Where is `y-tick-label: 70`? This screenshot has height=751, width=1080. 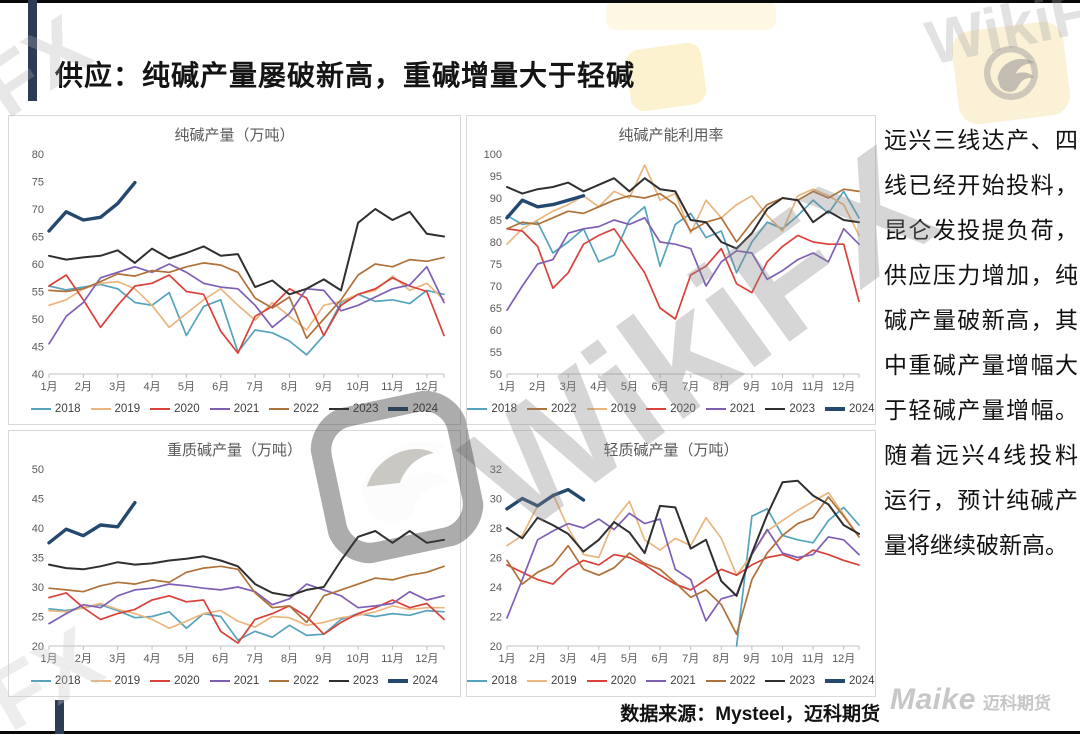
y-tick-label: 70 is located at coordinates (496, 287).